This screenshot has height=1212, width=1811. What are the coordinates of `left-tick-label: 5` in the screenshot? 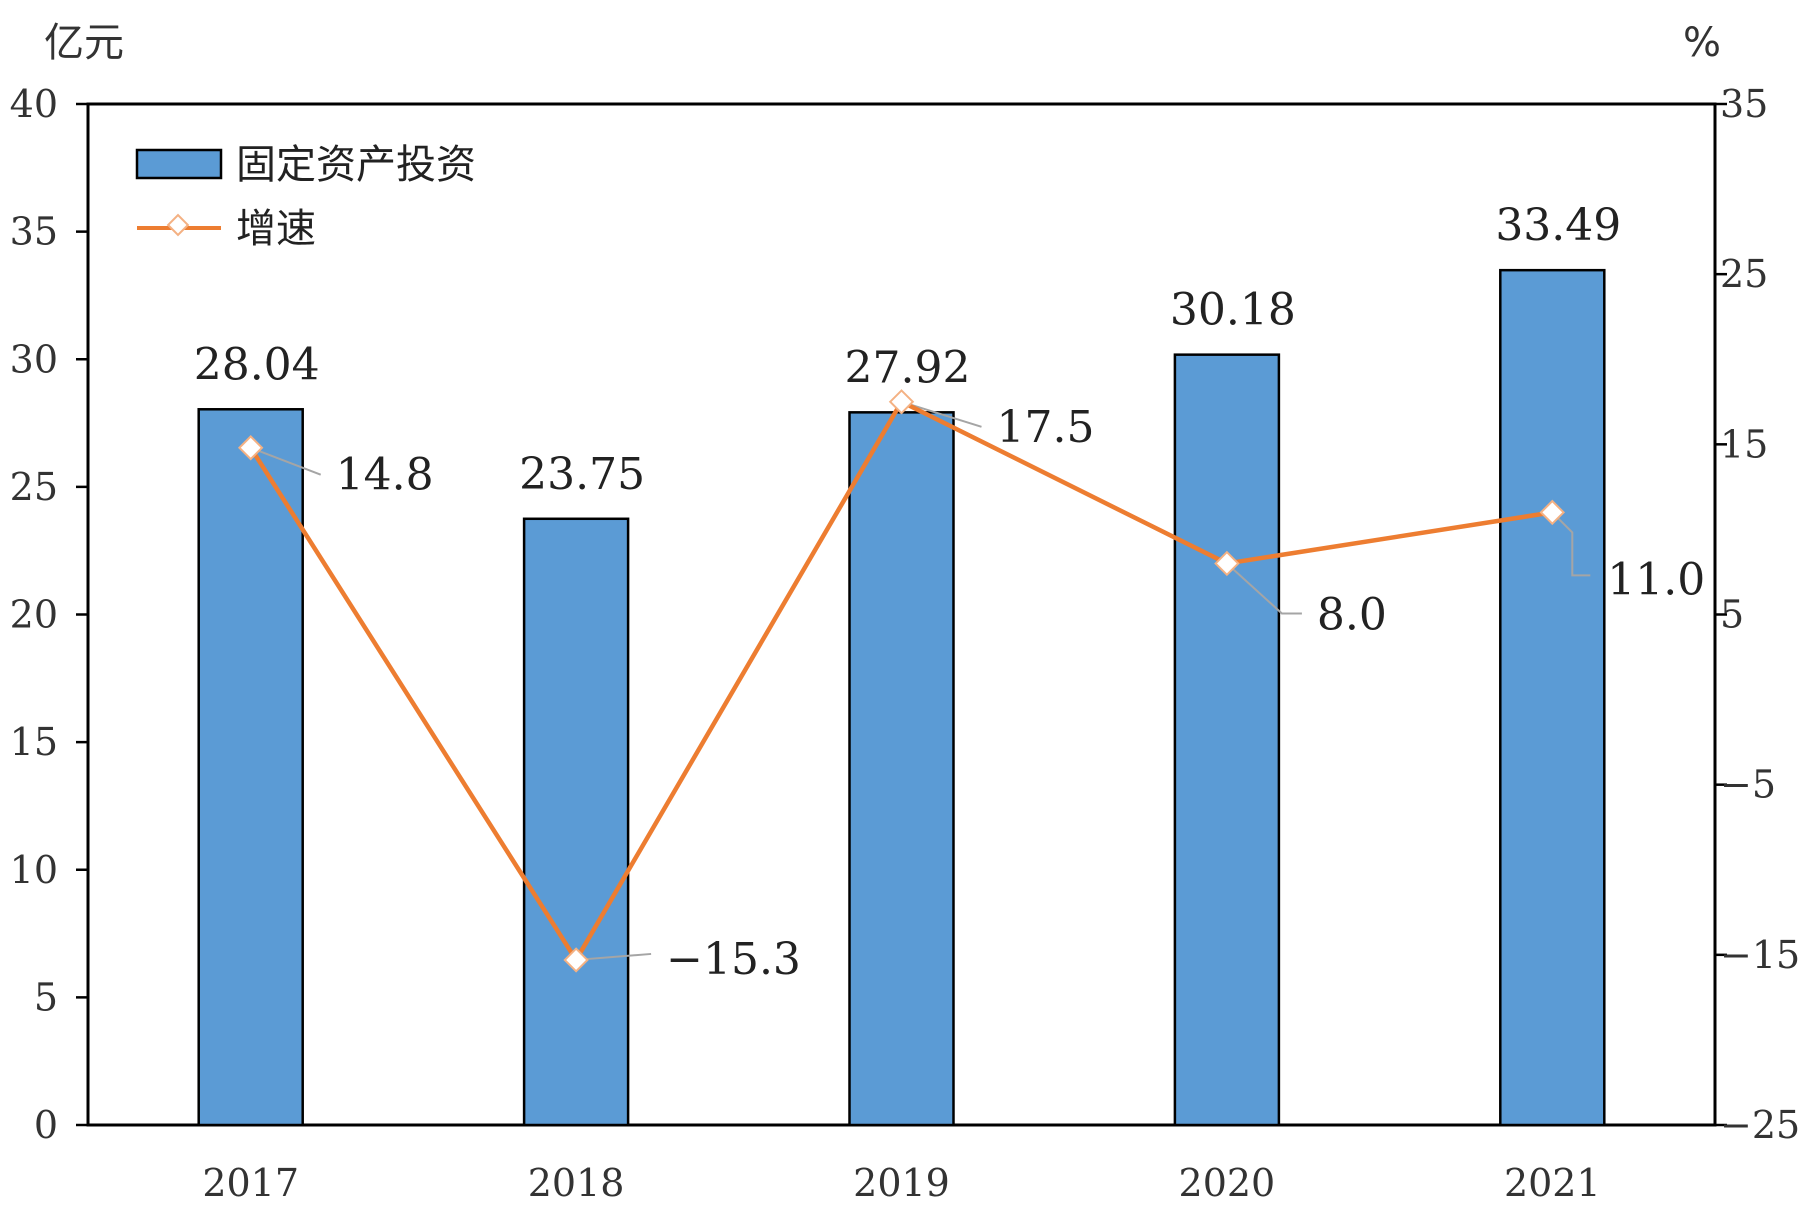 It's located at (46, 997).